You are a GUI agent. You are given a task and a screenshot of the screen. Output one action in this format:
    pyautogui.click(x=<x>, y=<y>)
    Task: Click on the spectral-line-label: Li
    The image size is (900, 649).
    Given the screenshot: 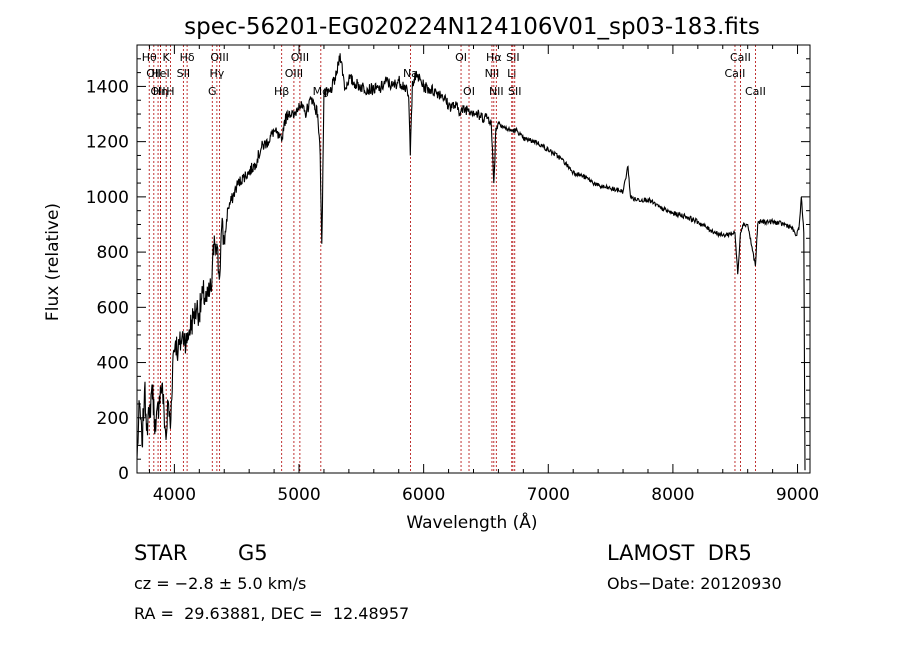 What is the action you would take?
    pyautogui.click(x=511, y=73)
    